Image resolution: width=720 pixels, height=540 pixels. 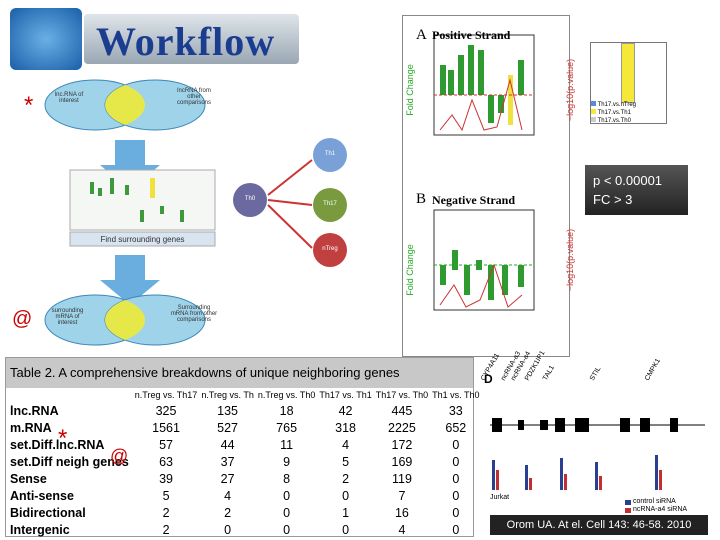 What do you see at coordinates (613, 113) in the screenshot?
I see `legend-entry: Th17.vs.Th1` at bounding box center [613, 113].